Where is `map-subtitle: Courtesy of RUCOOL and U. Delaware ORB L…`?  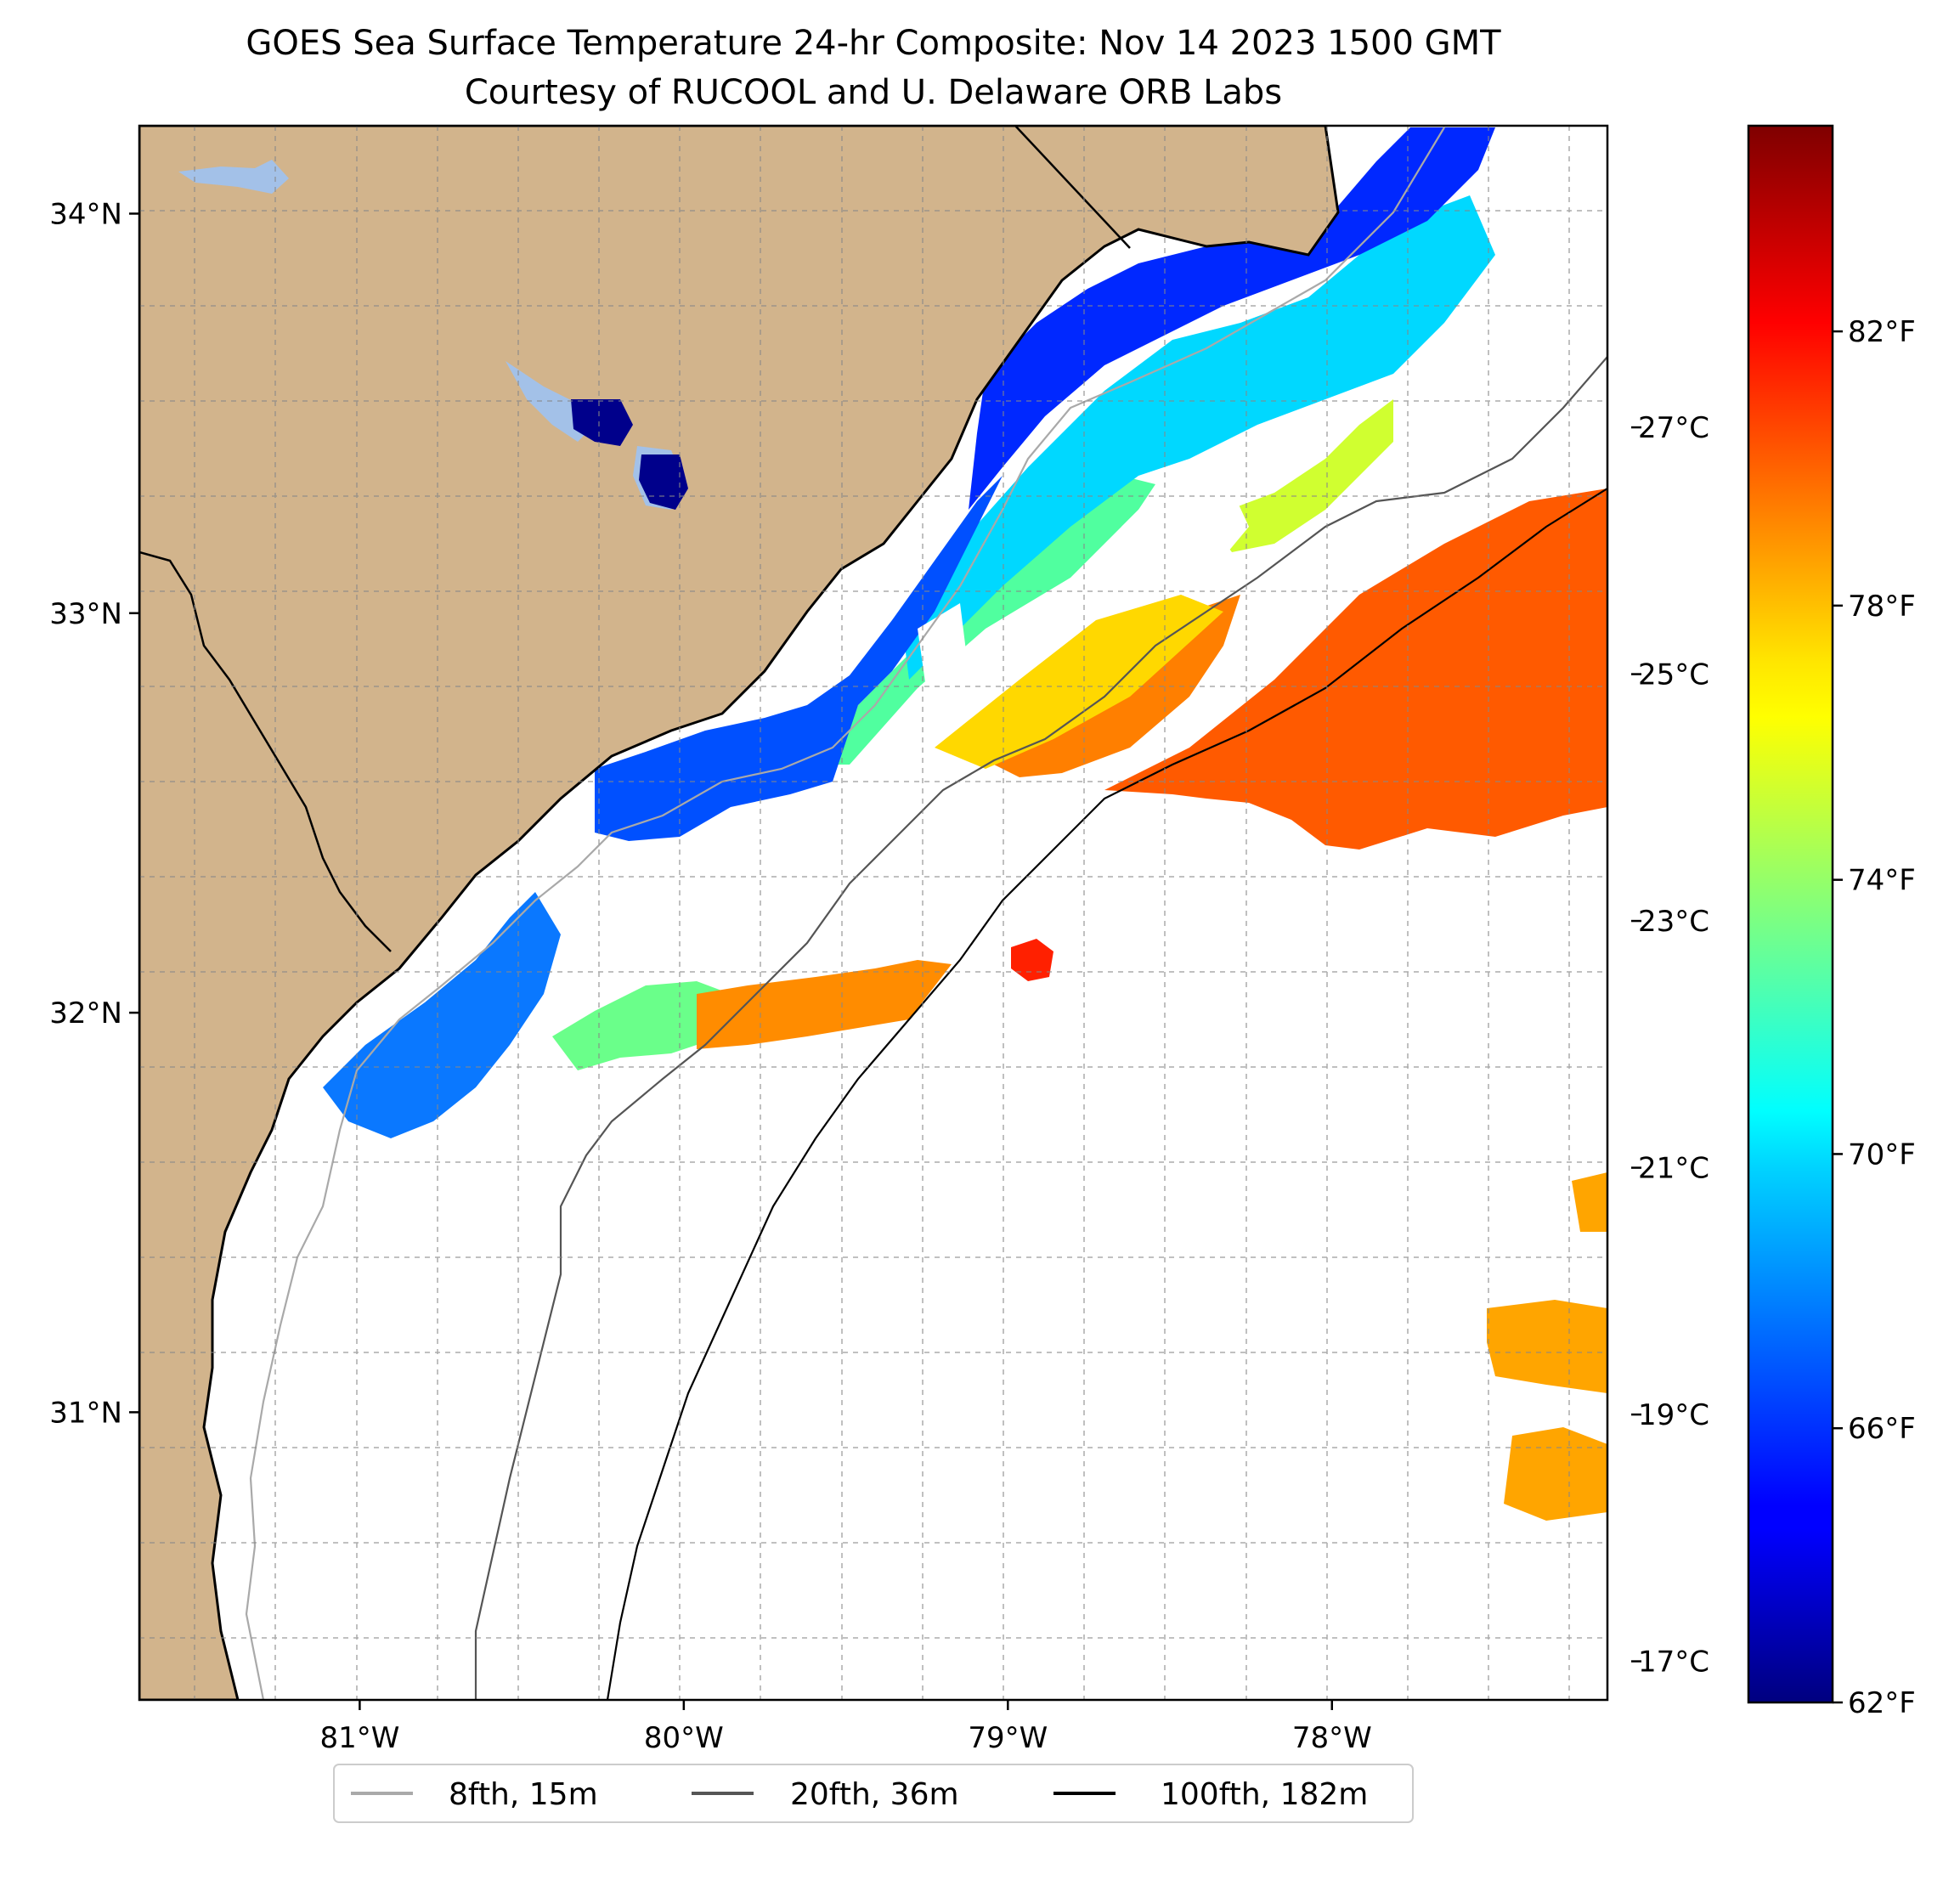
map-subtitle: Courtesy of RUCOOL and U. Delaware ORB L… is located at coordinates (874, 92).